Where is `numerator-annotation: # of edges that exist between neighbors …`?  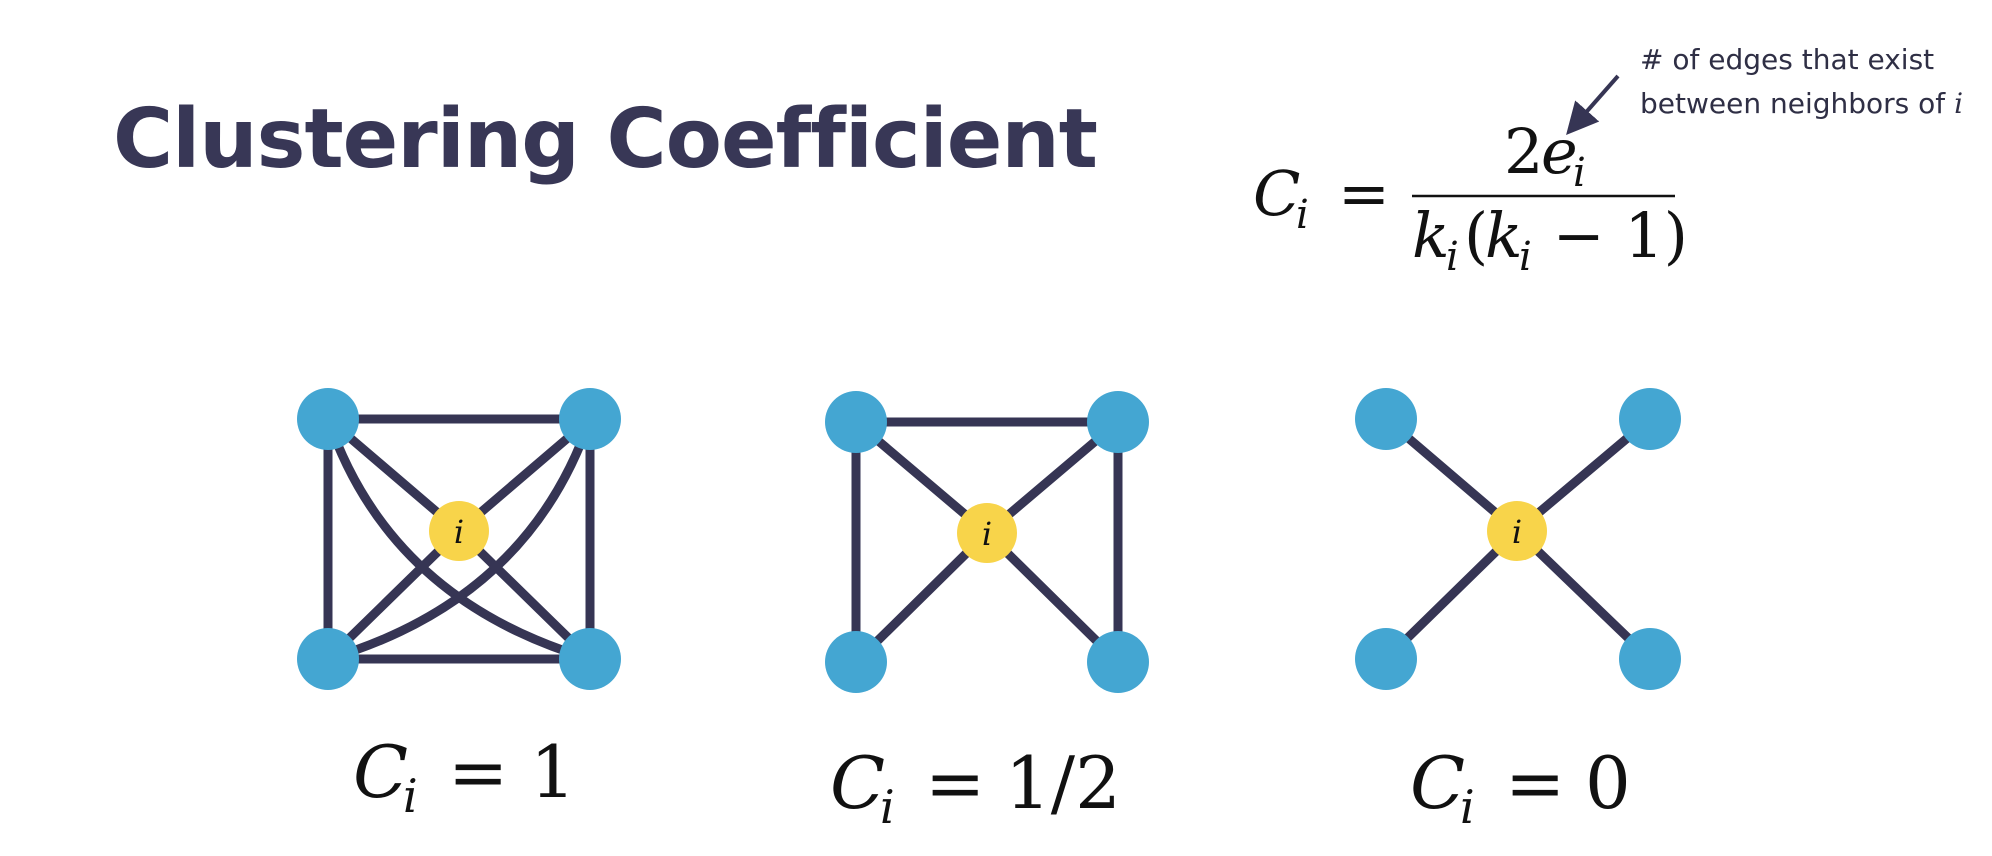
numerator-annotation: # of edges that exist between neighbors … is located at coordinates (1801, 82).